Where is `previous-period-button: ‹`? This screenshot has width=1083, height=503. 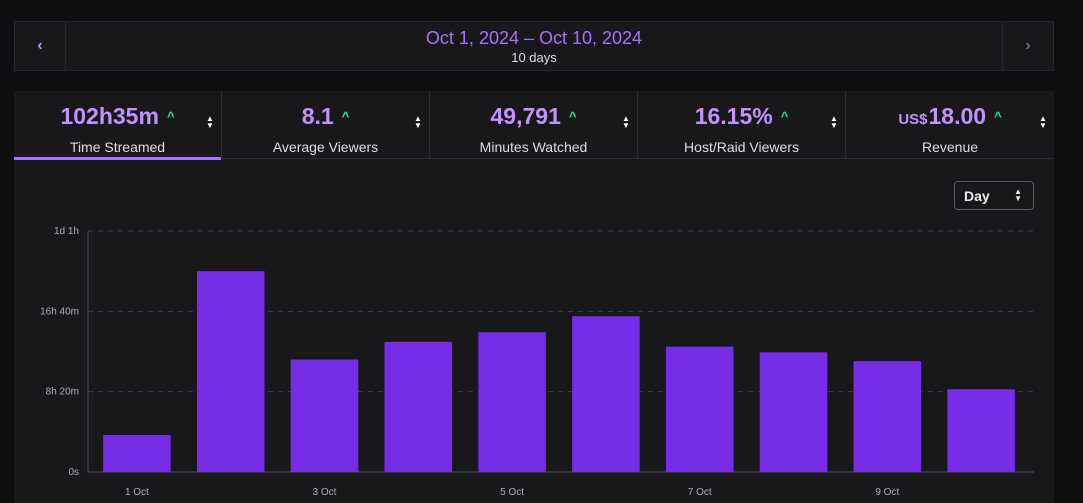
previous-period-button: ‹ is located at coordinates (40, 46).